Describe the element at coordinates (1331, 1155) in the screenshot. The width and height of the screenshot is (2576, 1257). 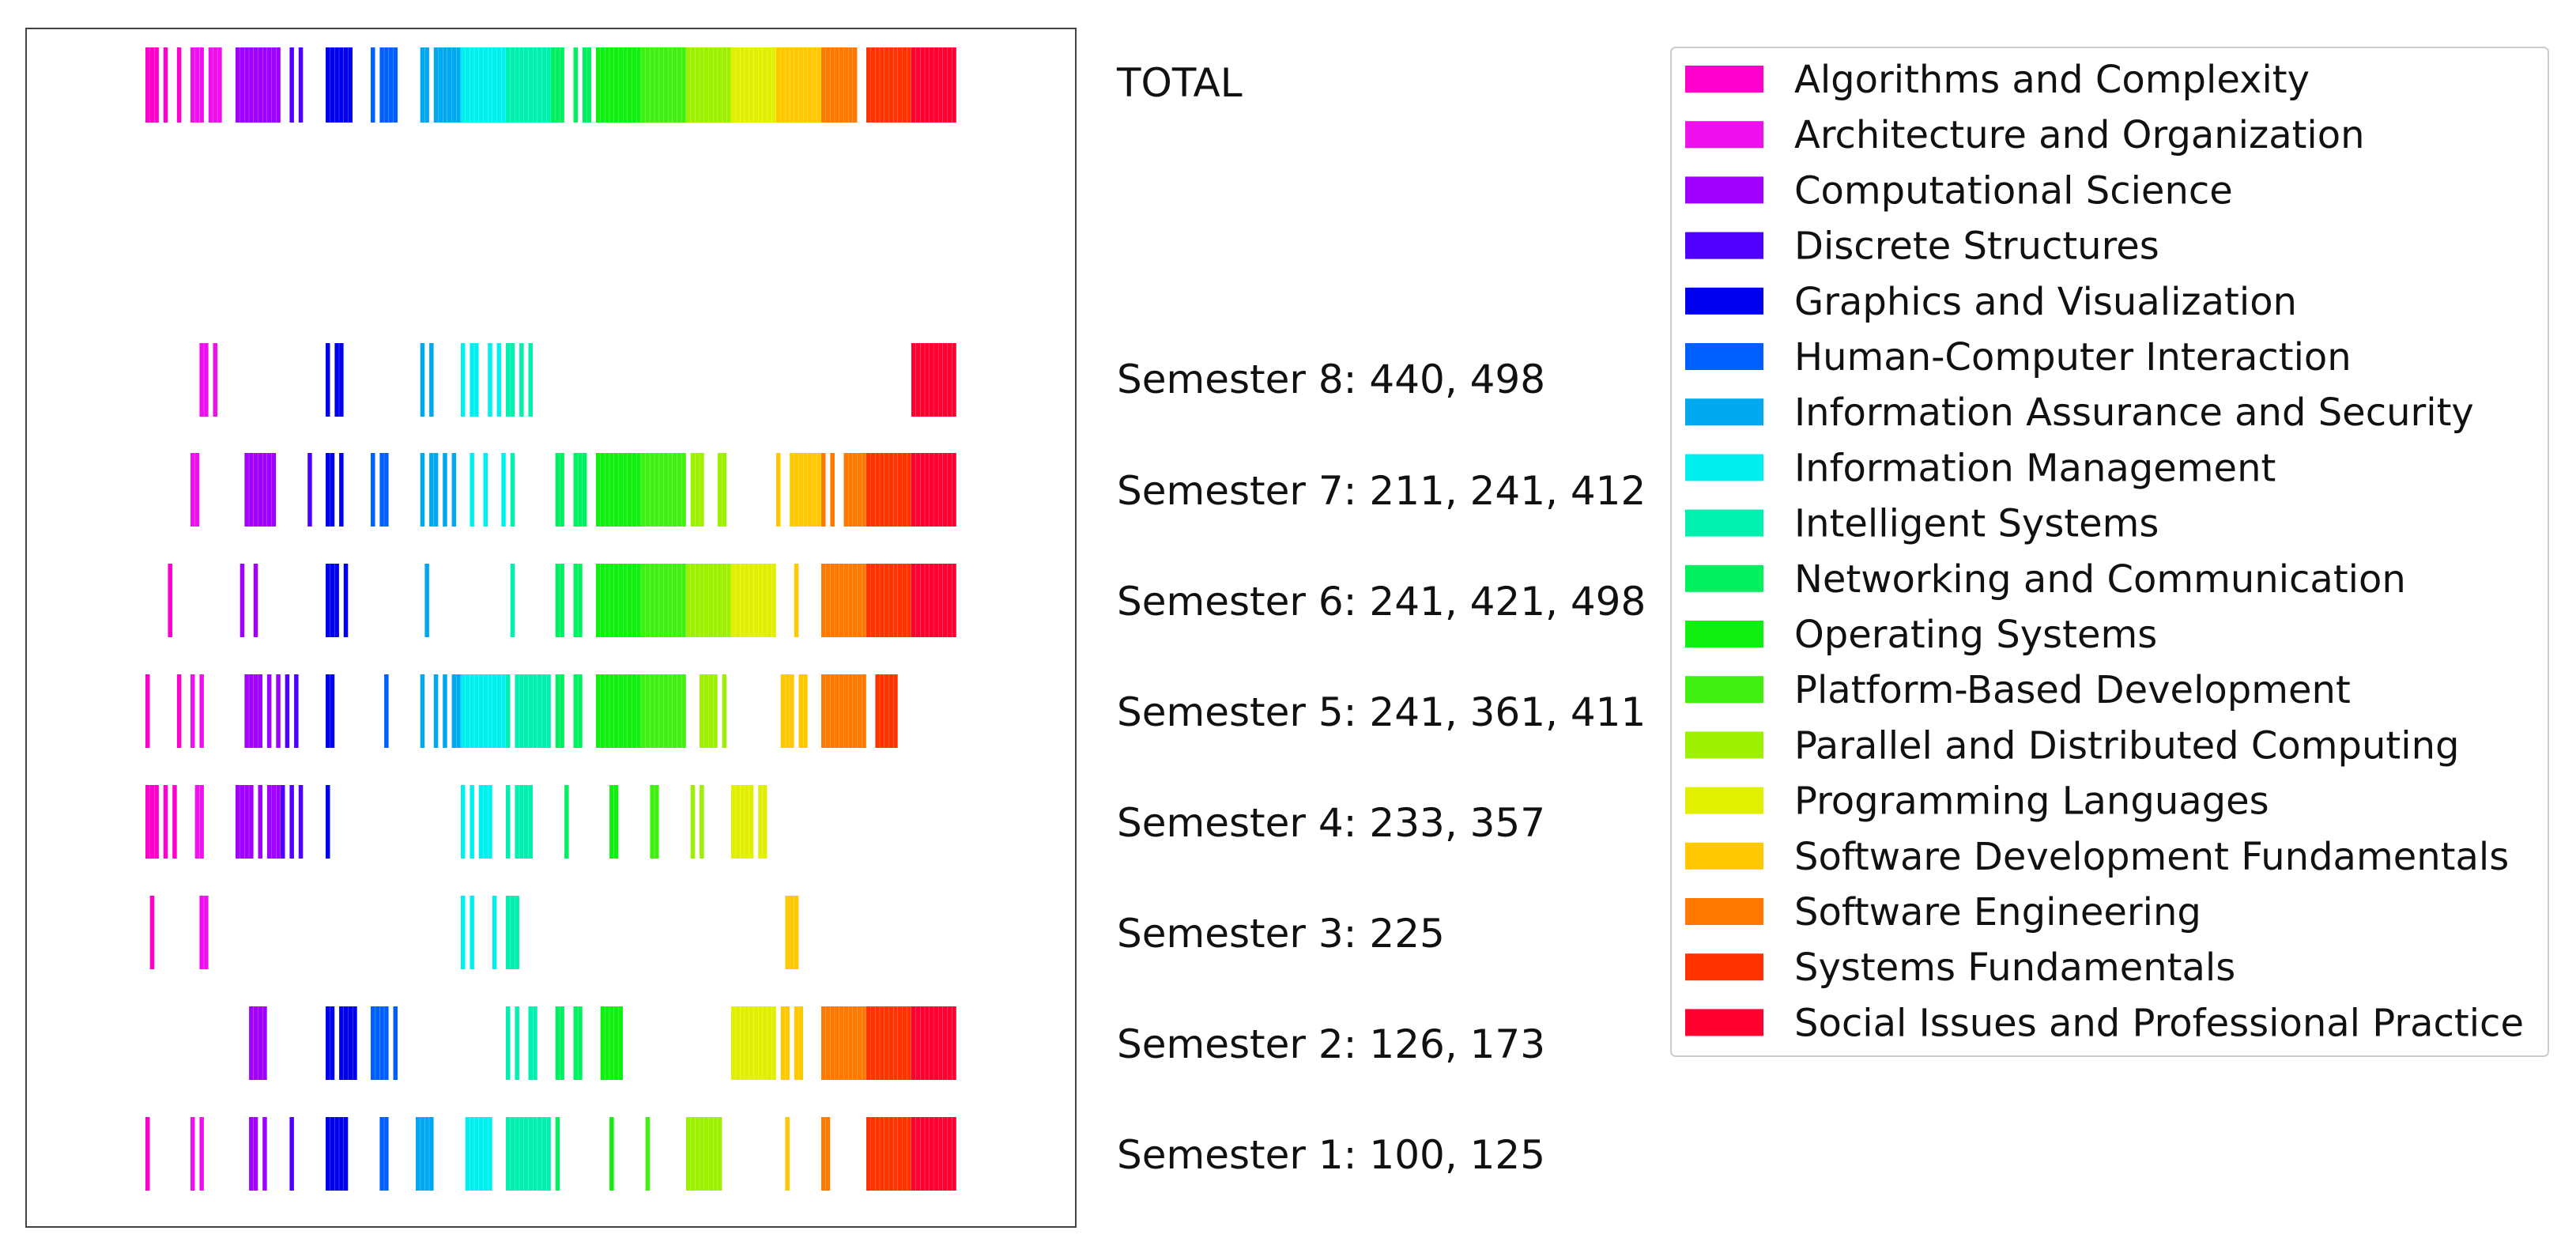
I see `row-label-semester-1: Semester 1: 100, 125` at that location.